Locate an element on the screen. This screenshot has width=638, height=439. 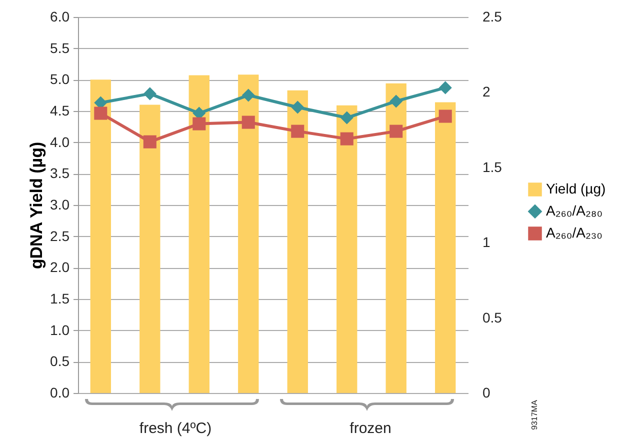
y2-tick-label: 2 is located at coordinates (486, 92).